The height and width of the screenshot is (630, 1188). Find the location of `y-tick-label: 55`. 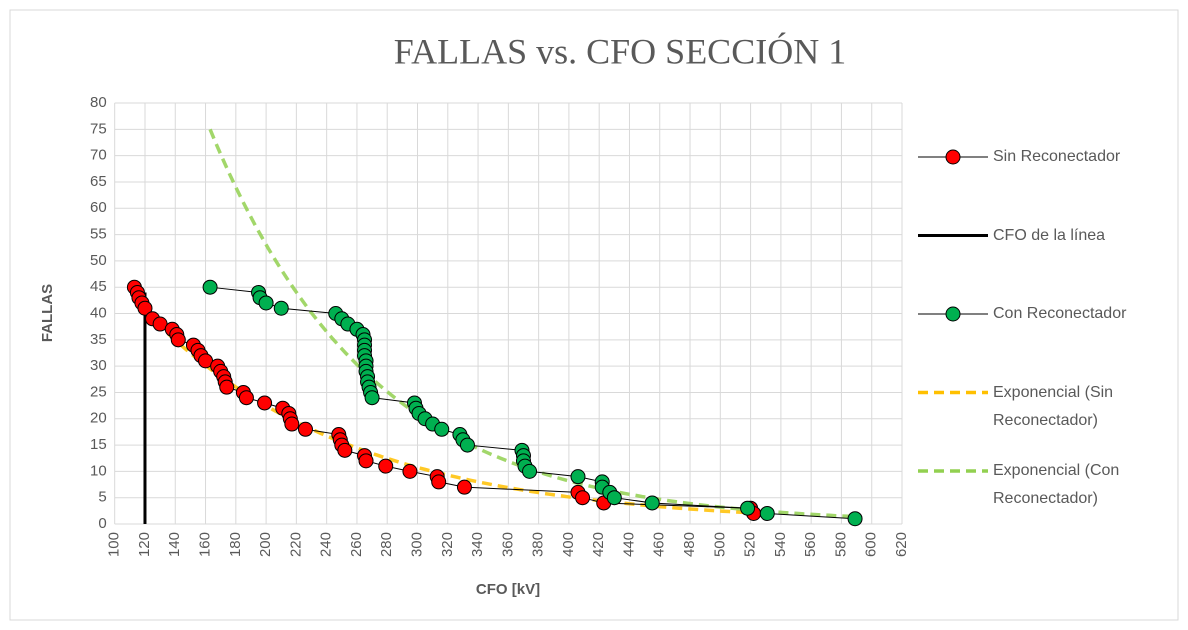

y-tick-label: 55 is located at coordinates (98, 234).